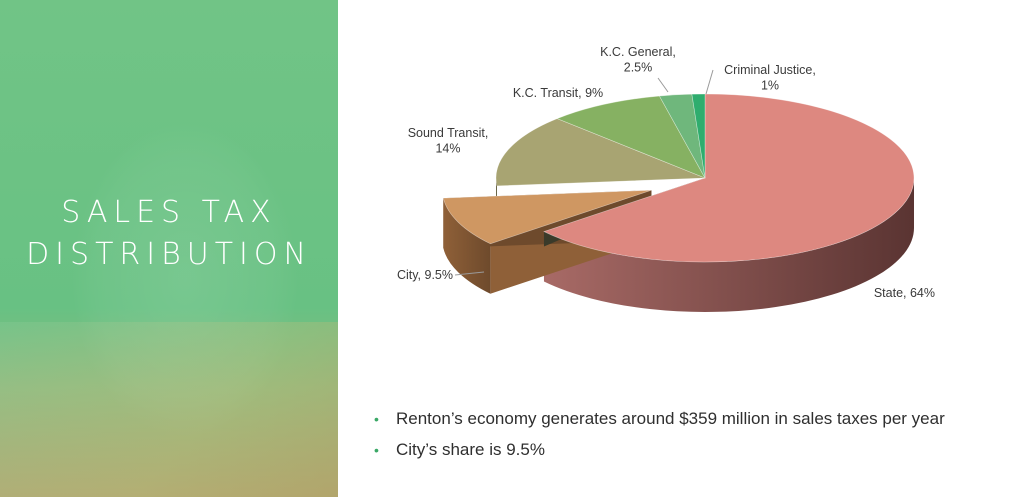  I want to click on pie-leader-criminal-justice, so click(709, 82).